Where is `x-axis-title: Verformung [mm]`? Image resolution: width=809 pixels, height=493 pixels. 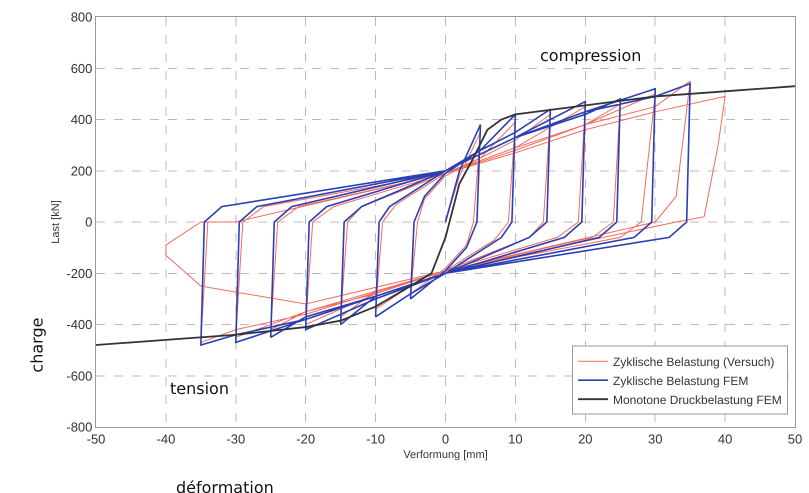 x-axis-title: Verformung [mm] is located at coordinates (445, 454).